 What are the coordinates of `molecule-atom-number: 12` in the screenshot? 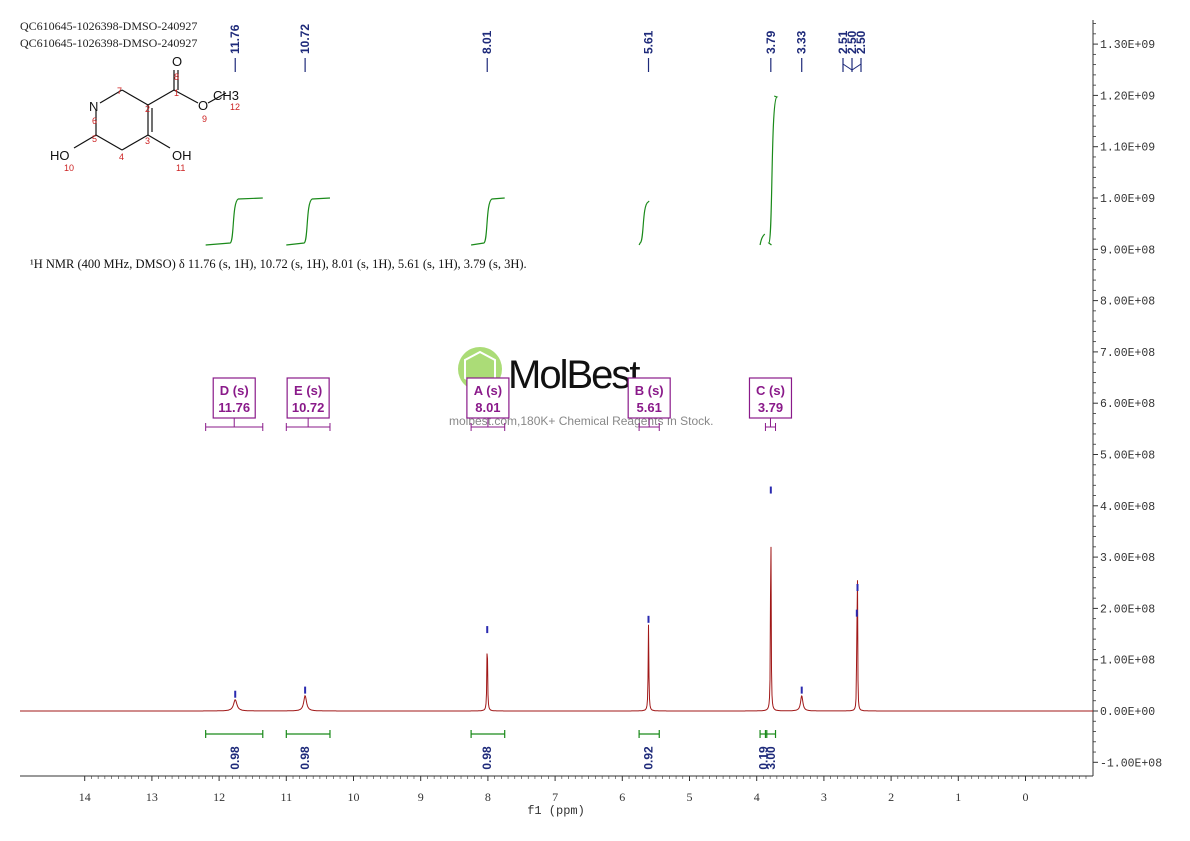 It's located at (235, 107).